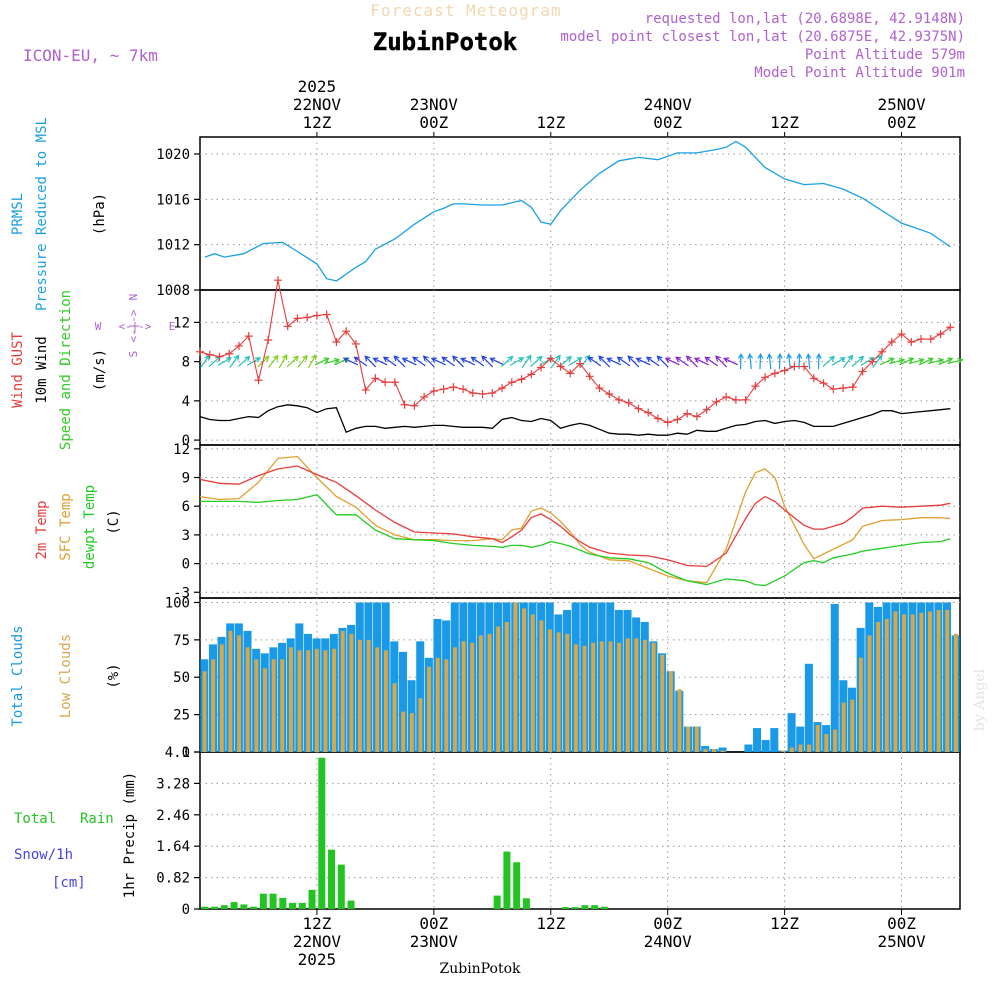  What do you see at coordinates (580, 830) in the screenshot?
I see `precip-panel` at bounding box center [580, 830].